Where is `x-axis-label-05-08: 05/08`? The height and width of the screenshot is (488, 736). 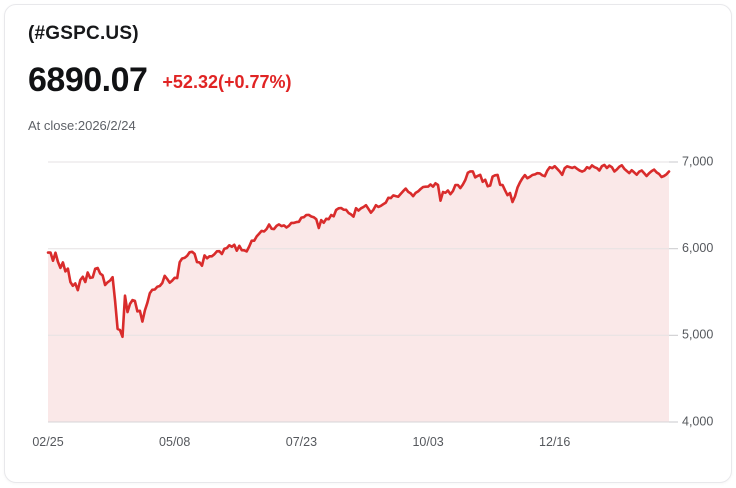 x-axis-label-05-08: 05/08 is located at coordinates (174, 442).